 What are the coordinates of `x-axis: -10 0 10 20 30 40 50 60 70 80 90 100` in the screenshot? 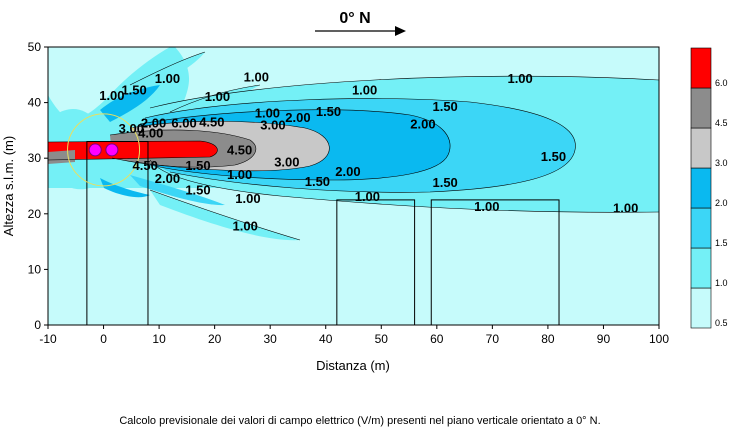 It's located at (354, 335).